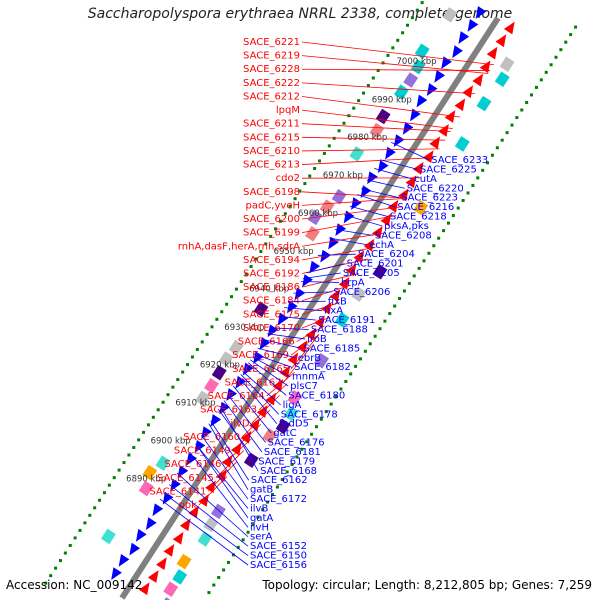 The width and height of the screenshot is (600, 600). What do you see at coordinates (271, 301) in the screenshot?
I see `left-gene-label: SACE_6184` at bounding box center [271, 301].